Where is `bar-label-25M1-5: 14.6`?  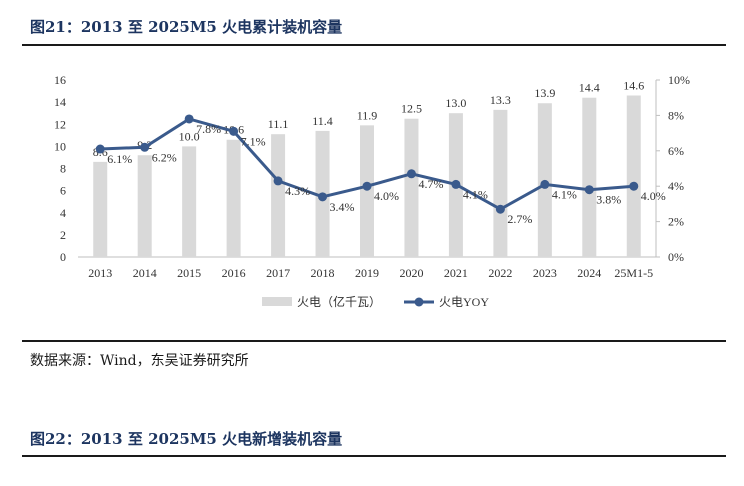 bar-label-25M1-5: 14.6 is located at coordinates (633, 85).